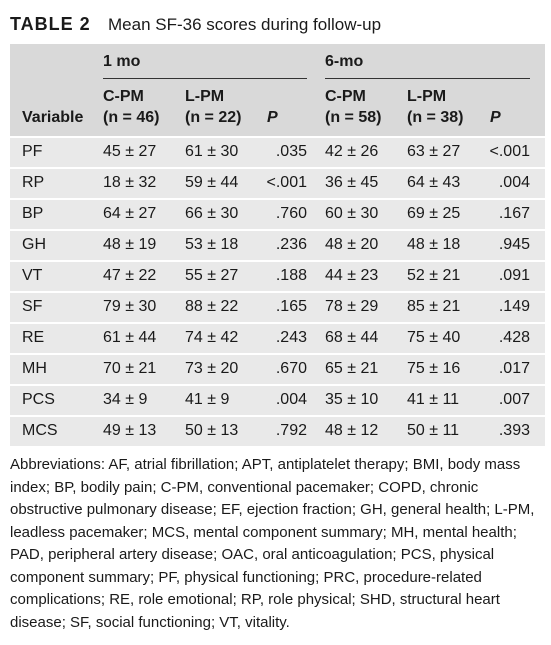 This screenshot has height=645, width=551. What do you see at coordinates (33, 182) in the screenshot?
I see `row-label: RP` at bounding box center [33, 182].